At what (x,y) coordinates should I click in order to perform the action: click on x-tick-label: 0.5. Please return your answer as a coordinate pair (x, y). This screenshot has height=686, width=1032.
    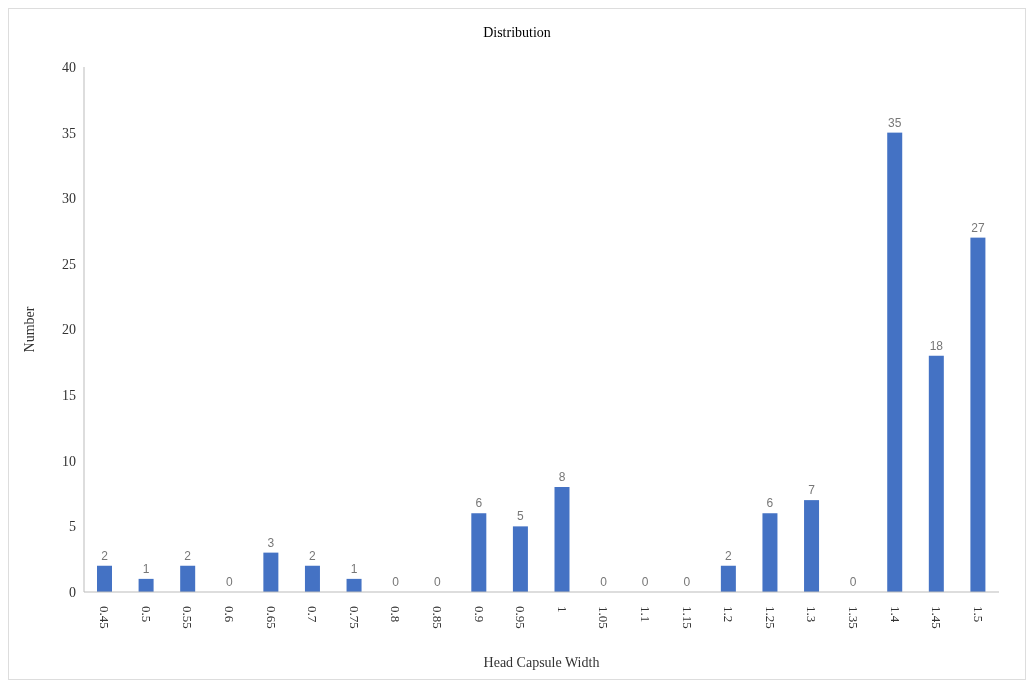
    Looking at the image, I should click on (146, 614).